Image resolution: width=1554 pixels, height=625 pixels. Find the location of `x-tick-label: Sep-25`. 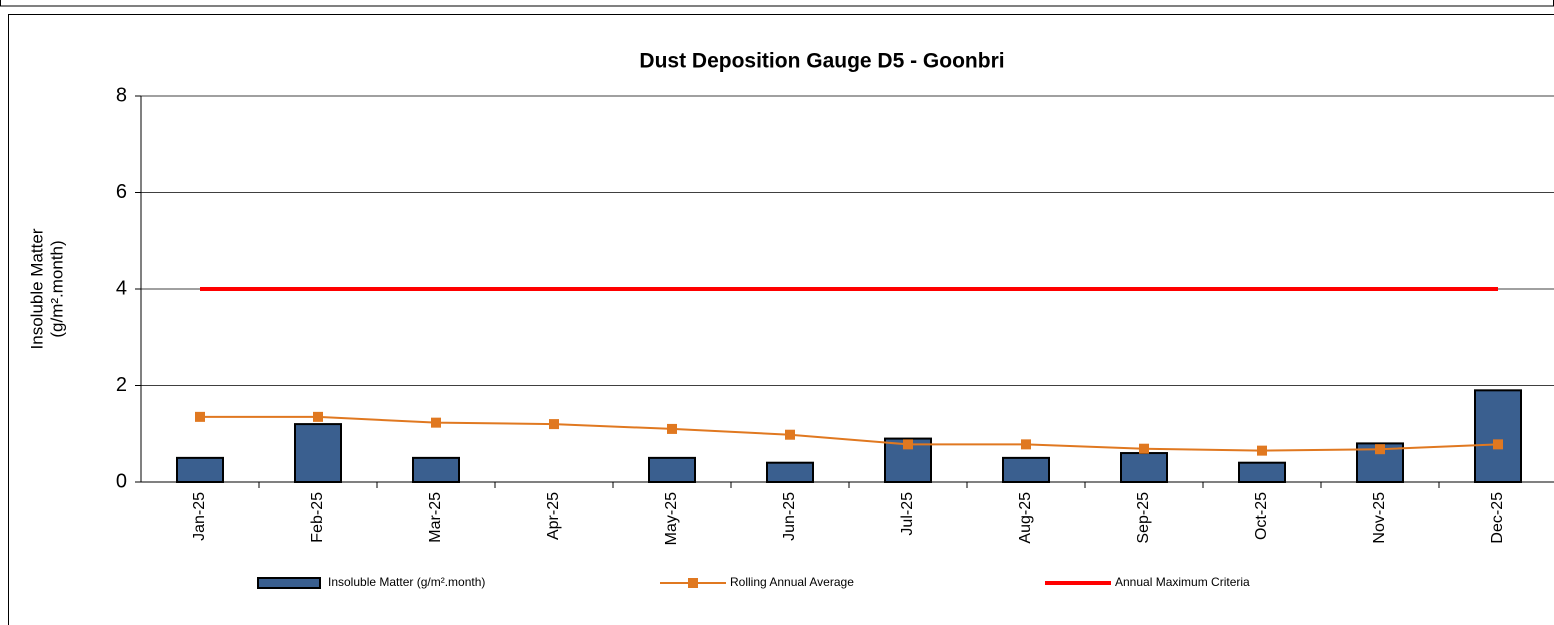

x-tick-label: Sep-25 is located at coordinates (1143, 518).